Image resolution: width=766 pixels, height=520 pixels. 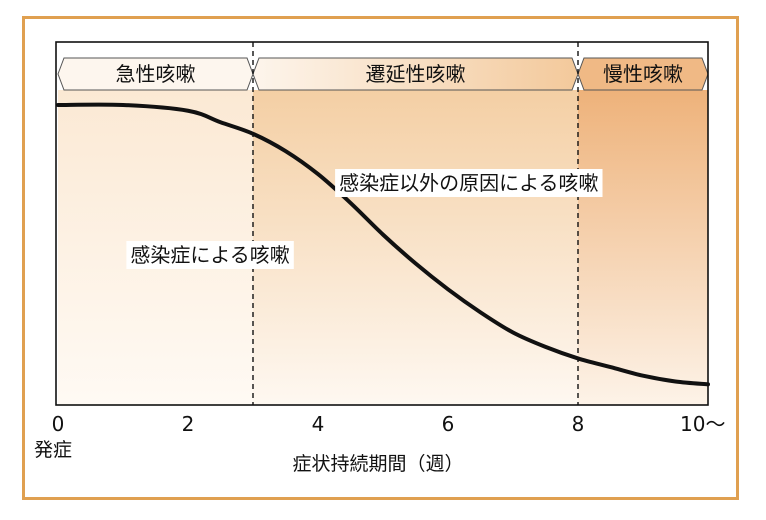 I want to click on origin-label: 発症, so click(x=53, y=450).